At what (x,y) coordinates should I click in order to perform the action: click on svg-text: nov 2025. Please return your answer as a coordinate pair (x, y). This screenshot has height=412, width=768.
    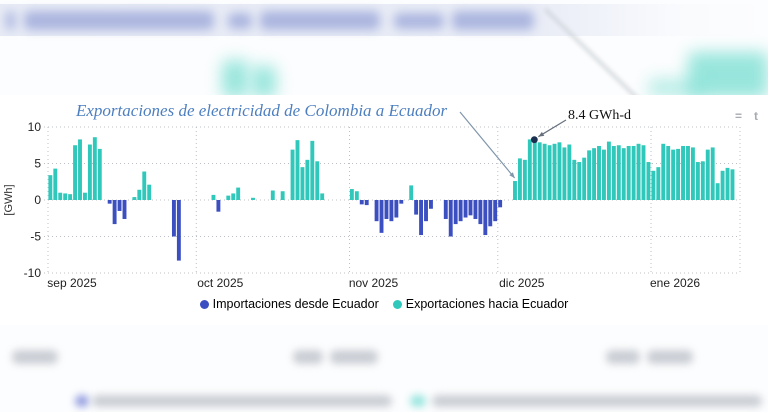
    Looking at the image, I should click on (374, 283).